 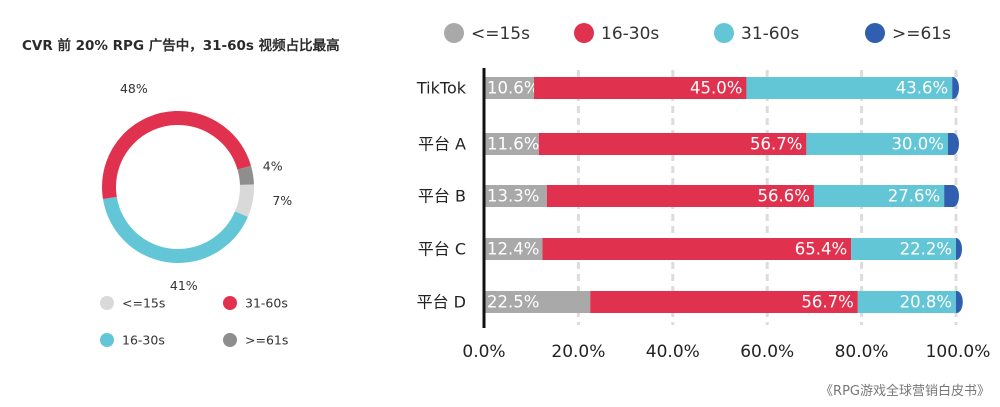 I want to click on x-tick-label: 60.0%, so click(x=767, y=352).